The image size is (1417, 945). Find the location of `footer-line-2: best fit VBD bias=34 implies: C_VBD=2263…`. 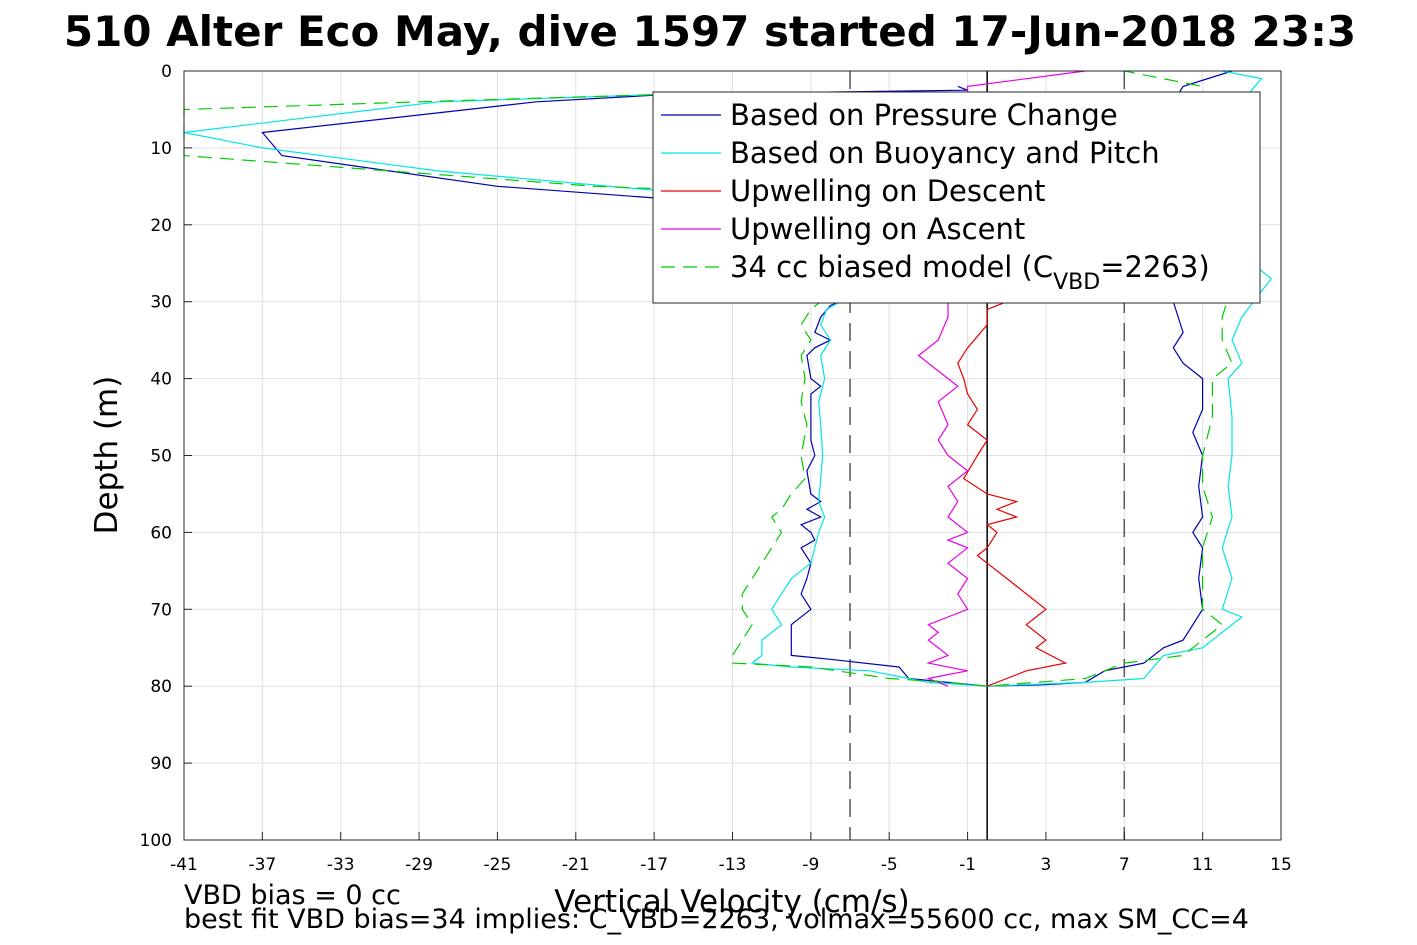

footer-line-2: best fit VBD bias=34 implies: C_VBD=2263… is located at coordinates (716, 919).